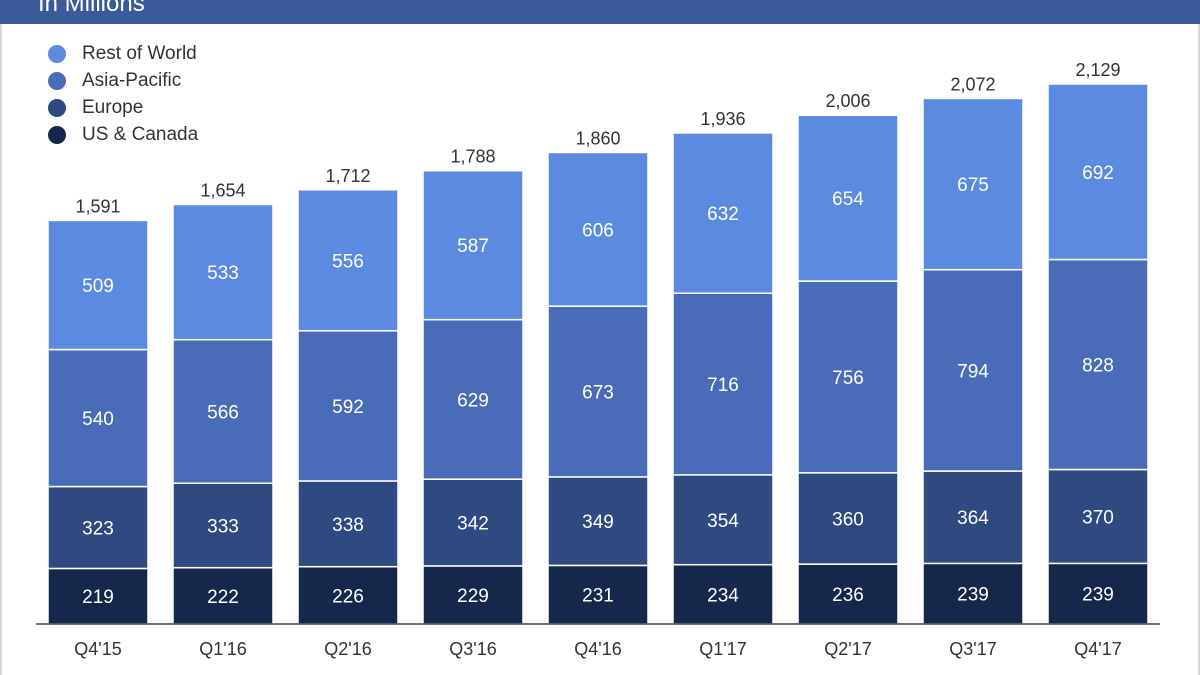 Image resolution: width=1200 pixels, height=675 pixels. Describe the element at coordinates (972, 84) in the screenshot. I see `bar-total-label: 2,072` at that location.